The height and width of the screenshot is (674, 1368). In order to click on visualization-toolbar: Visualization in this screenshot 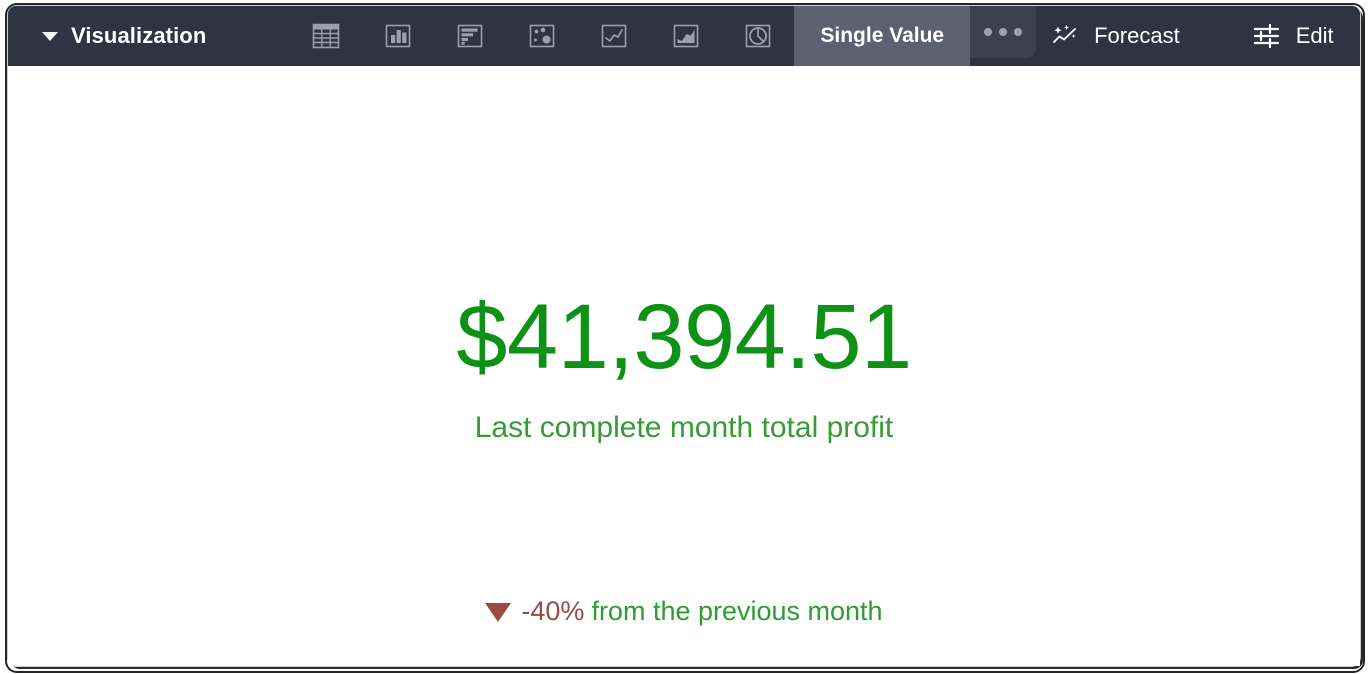, I will do `click(684, 36)`.